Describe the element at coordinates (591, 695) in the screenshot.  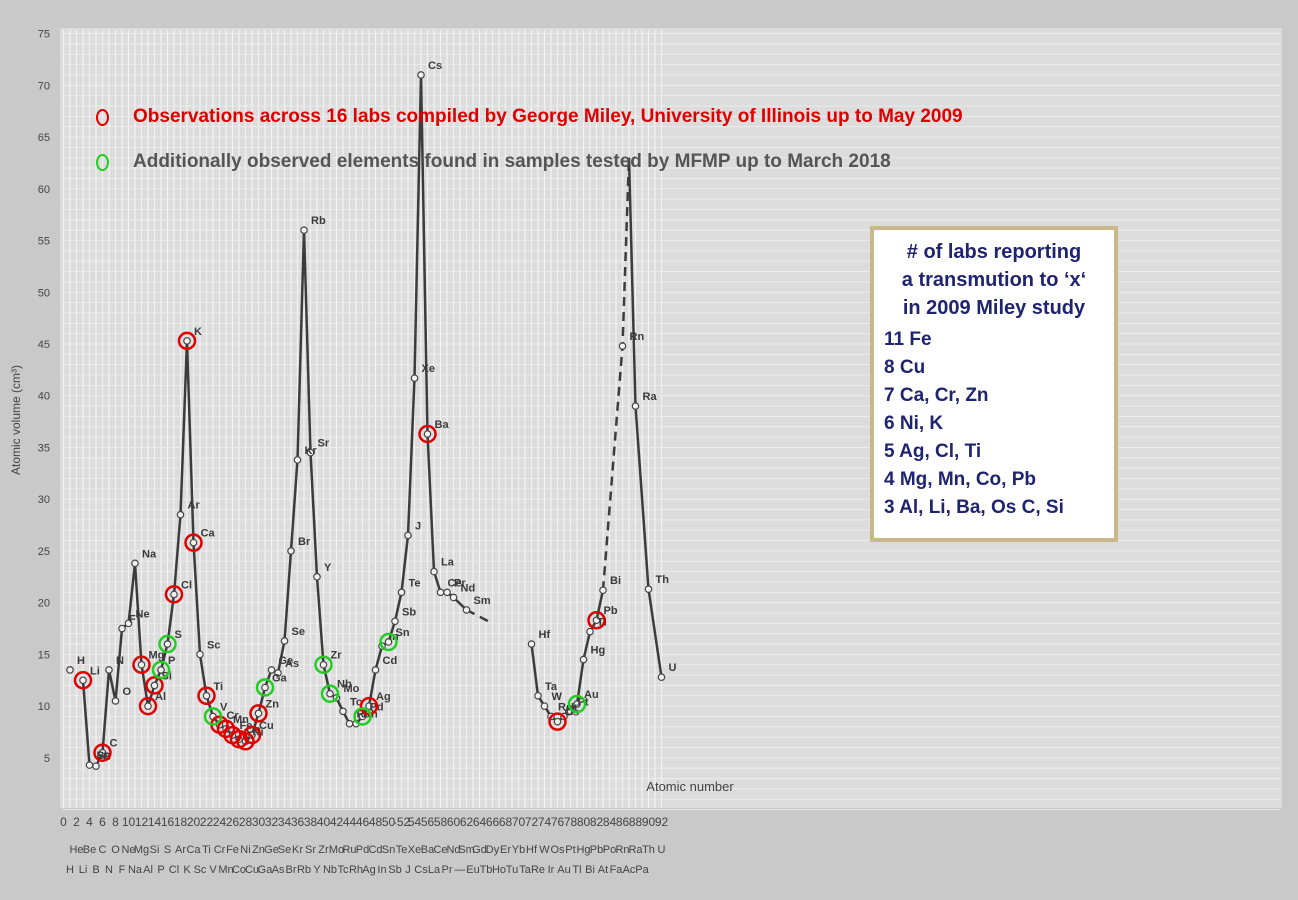
I see `point-label: Au` at that location.